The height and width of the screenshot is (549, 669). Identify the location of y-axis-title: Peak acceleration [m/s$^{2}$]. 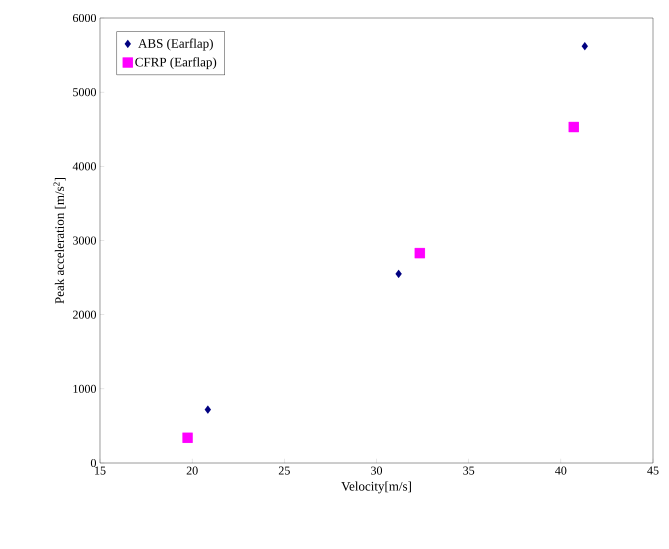
(59, 241).